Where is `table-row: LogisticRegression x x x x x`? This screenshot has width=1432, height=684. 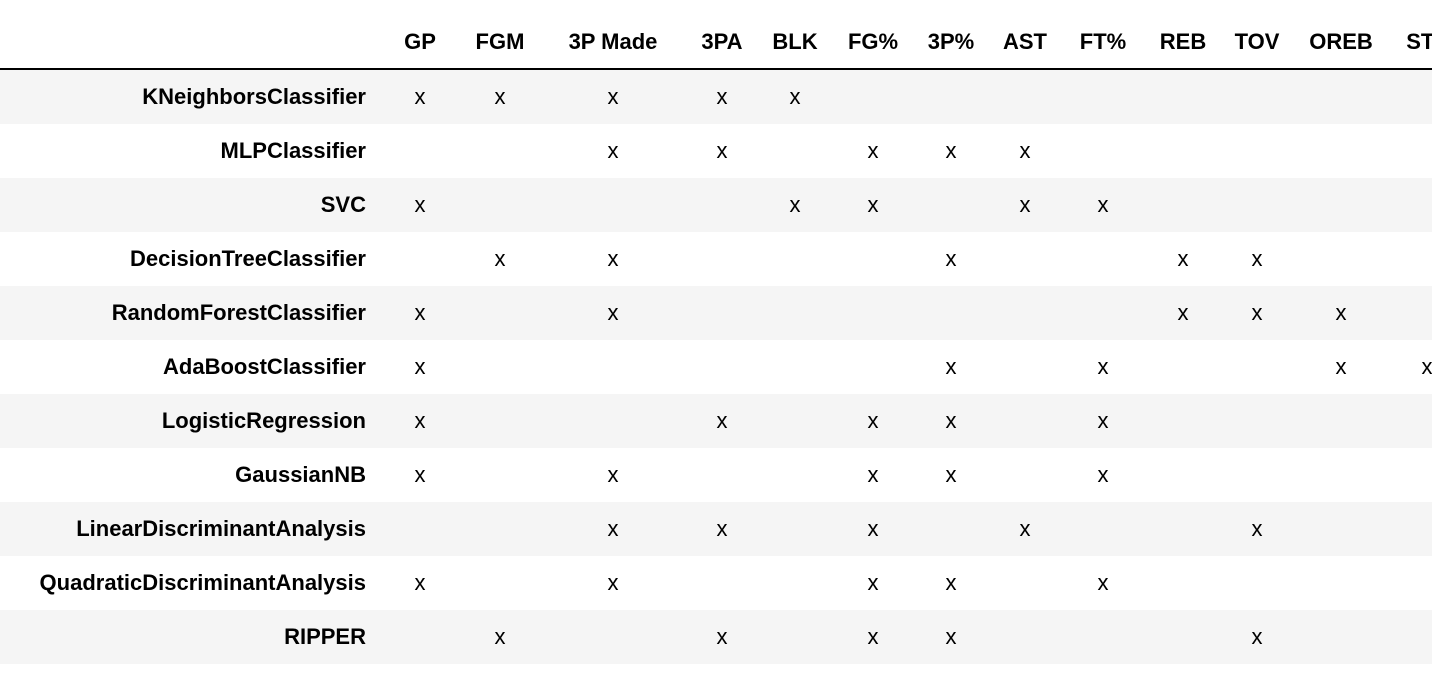
table-row: LogisticRegression x x x x x is located at coordinates (716, 421).